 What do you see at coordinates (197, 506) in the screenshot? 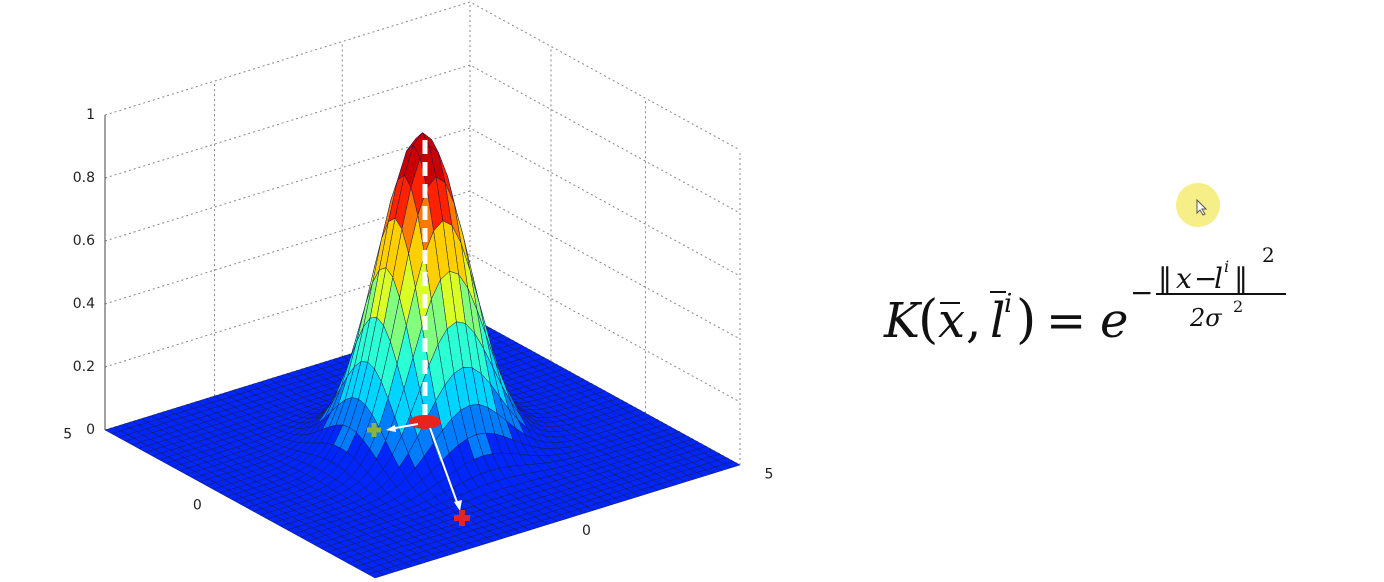
I see `y-tick-label: 0` at bounding box center [197, 506].